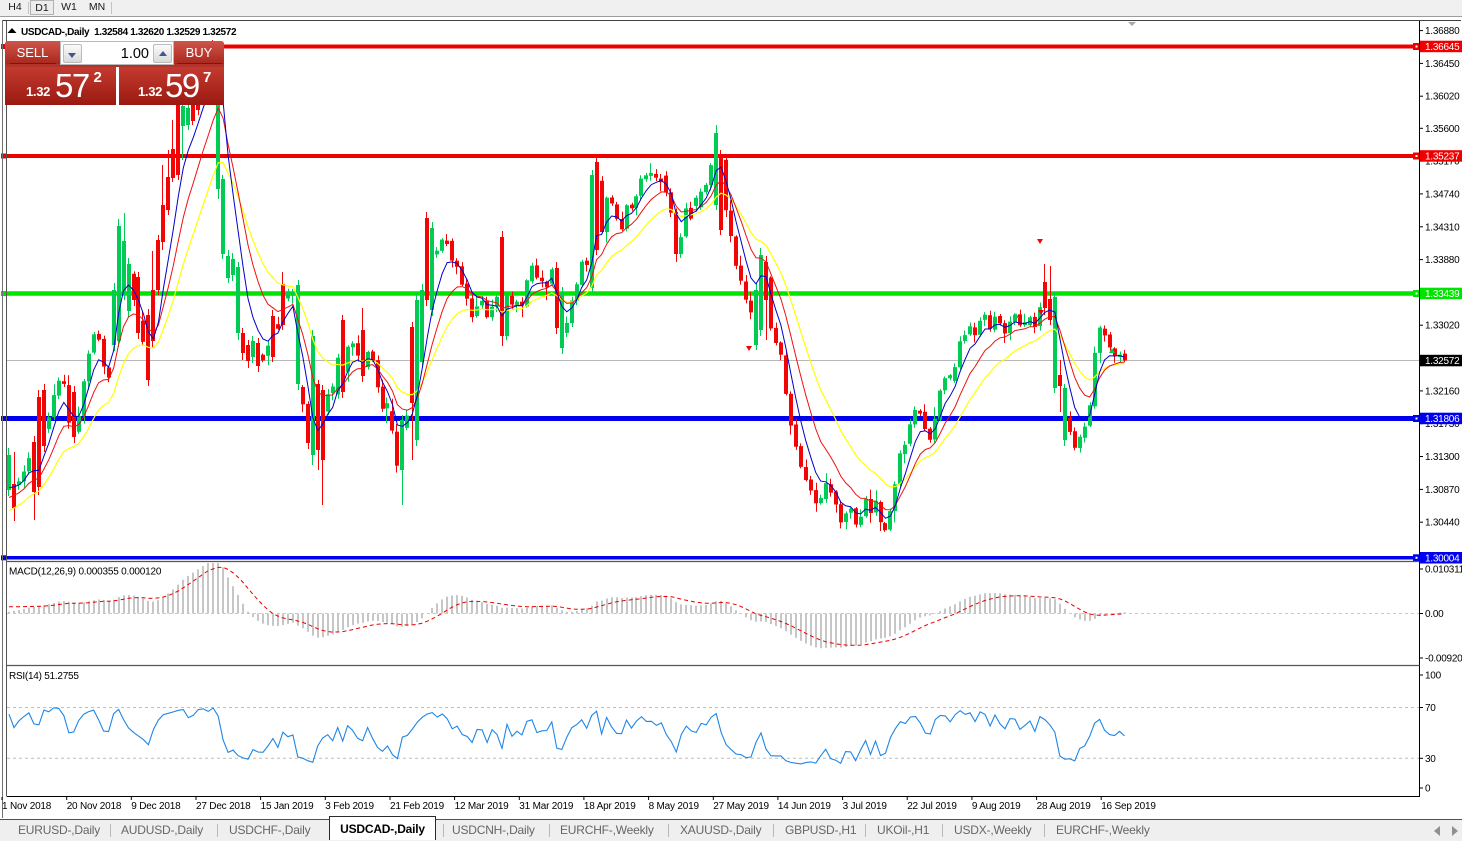 The image size is (1462, 841). What do you see at coordinates (1442, 490) in the screenshot?
I see `svg-text: 1.30870` at bounding box center [1442, 490].